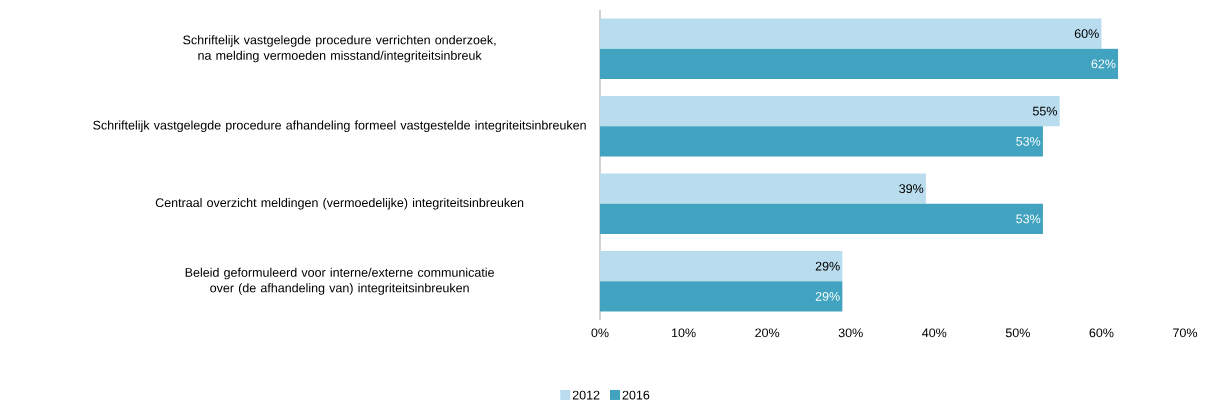 The height and width of the screenshot is (405, 1212). What do you see at coordinates (1103, 64) in the screenshot?
I see `data-label: 62%` at bounding box center [1103, 64].